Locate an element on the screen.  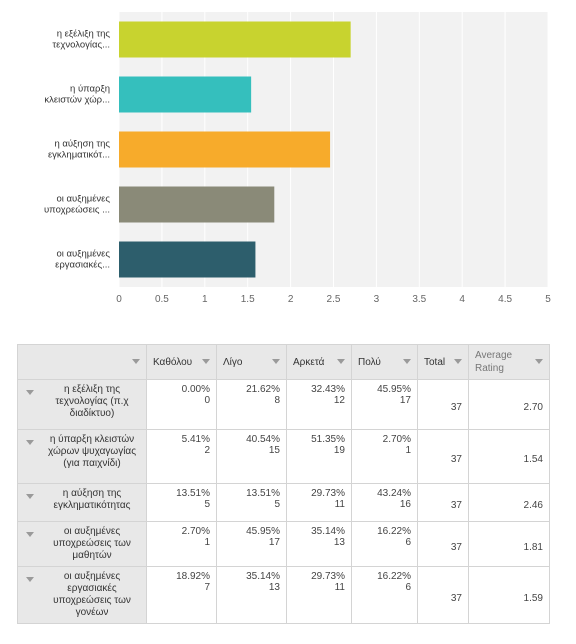
header-text: Average Rating is located at coordinates (494, 362).